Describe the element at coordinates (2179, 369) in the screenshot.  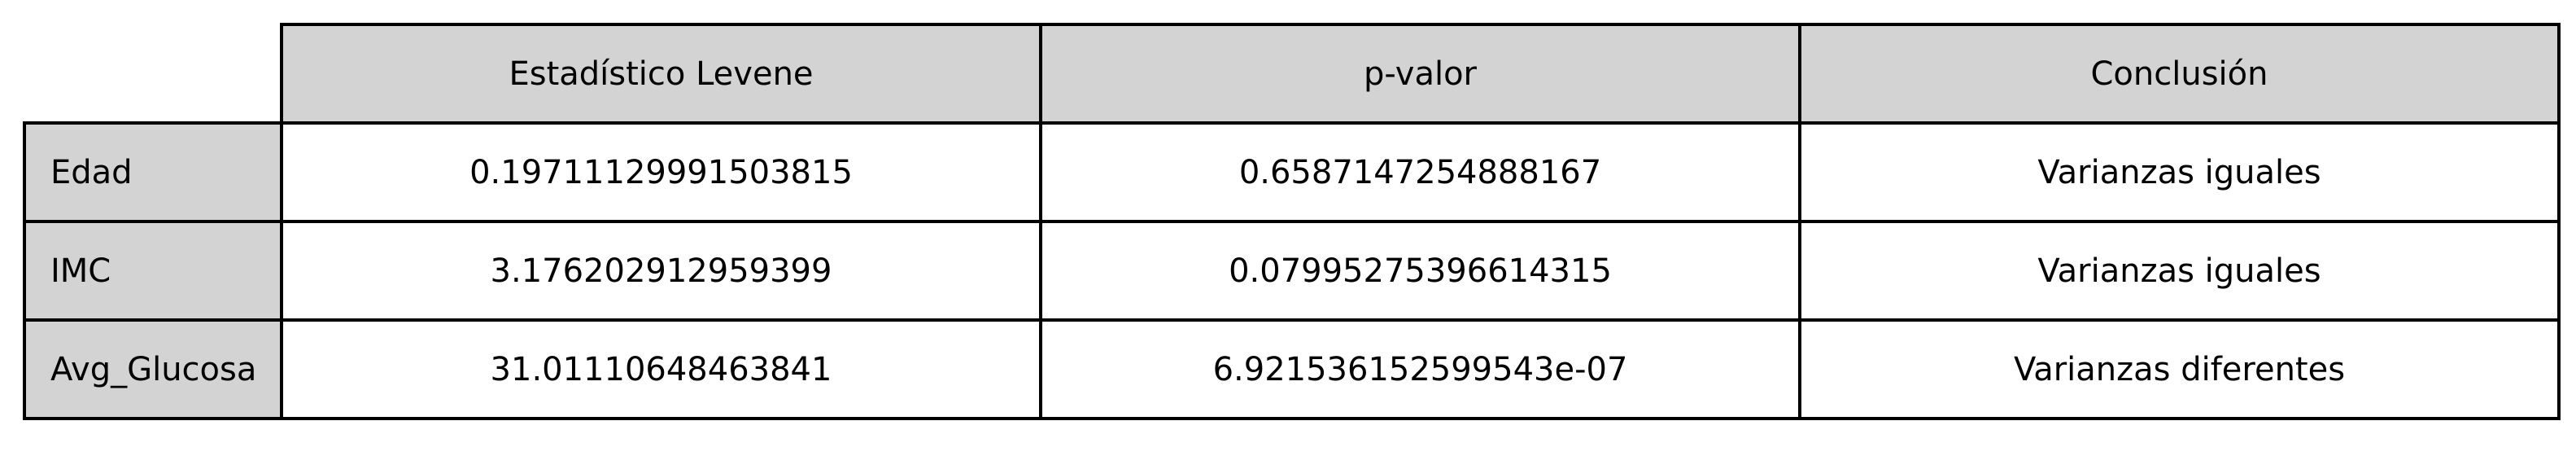
I see `conclusion-cell: Varianzas diferentes` at that location.